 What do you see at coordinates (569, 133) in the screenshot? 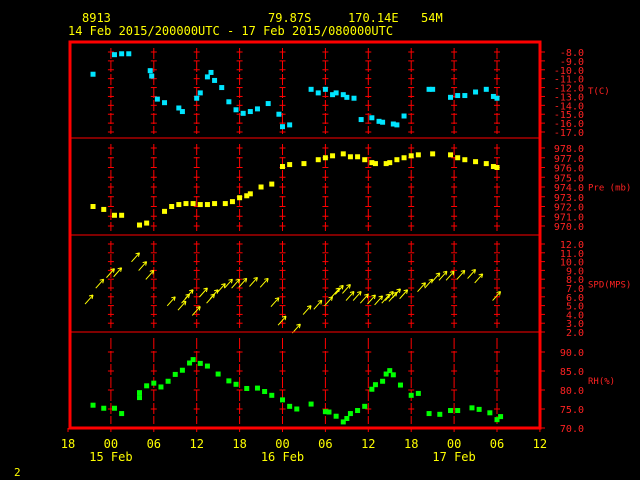
I see `y-tick-label: -17.0` at bounding box center [569, 133].